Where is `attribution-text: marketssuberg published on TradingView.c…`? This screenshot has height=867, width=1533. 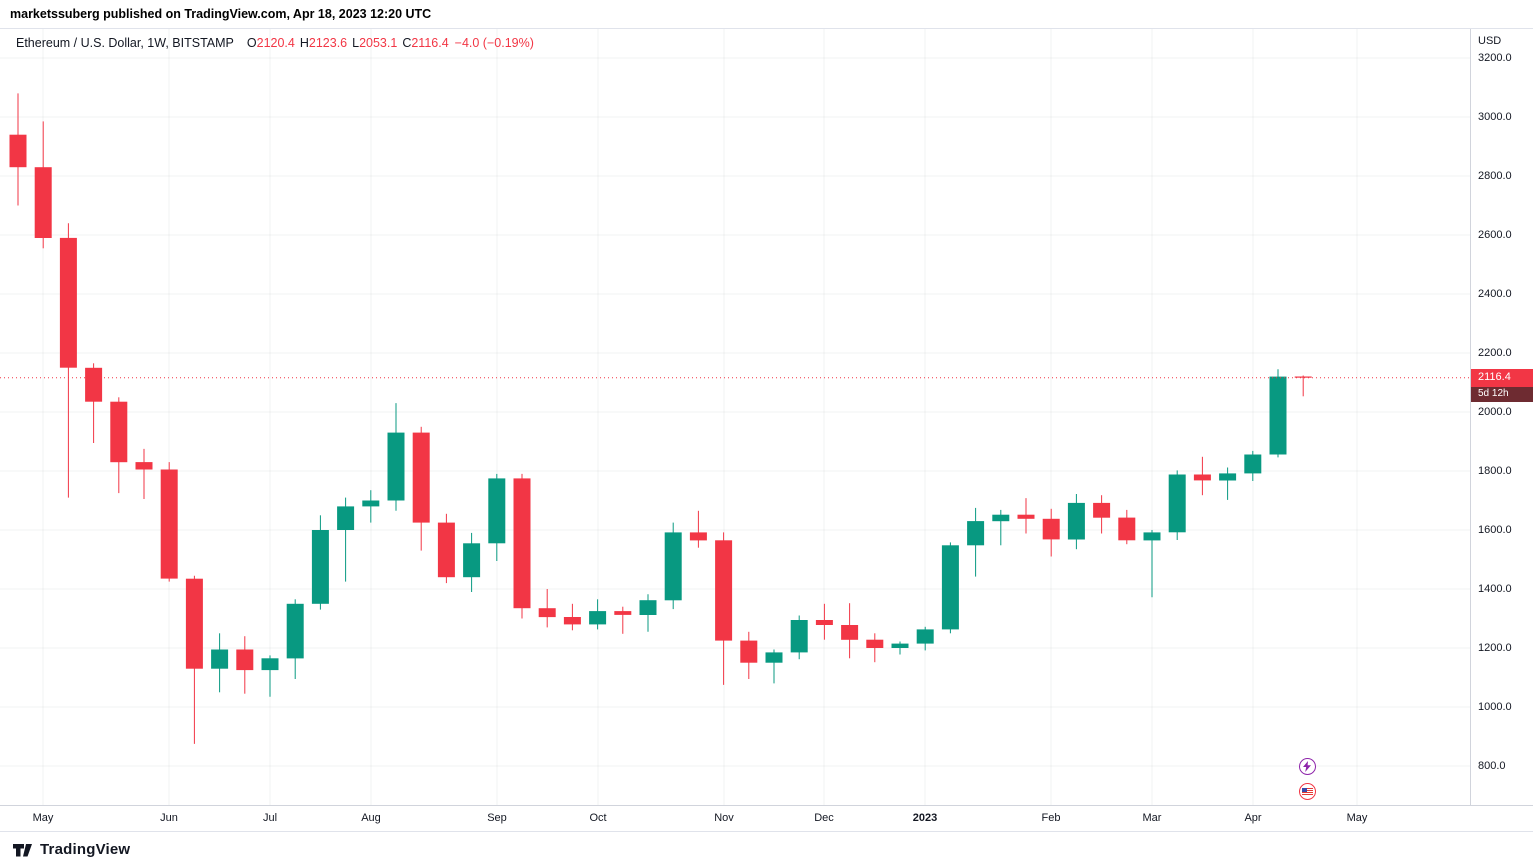
attribution-text: marketssuberg published on TradingView.c… is located at coordinates (221, 14).